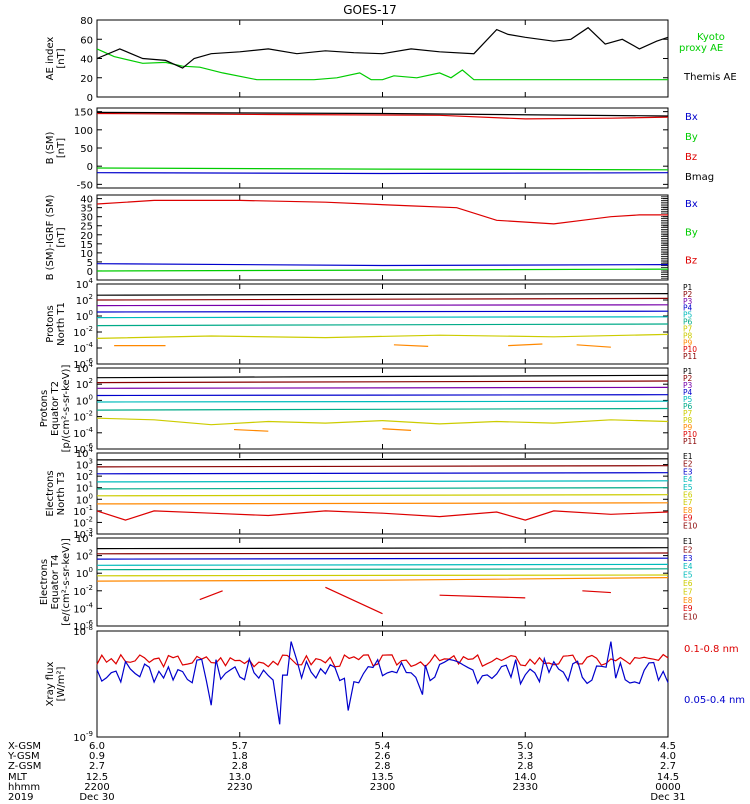 This screenshot has height=804, width=750. Describe the element at coordinates (55, 582) in the screenshot. I see `y-axis-label: ElectronsEquator T4[e/(cm²-s-sr-keV)]` at that location.